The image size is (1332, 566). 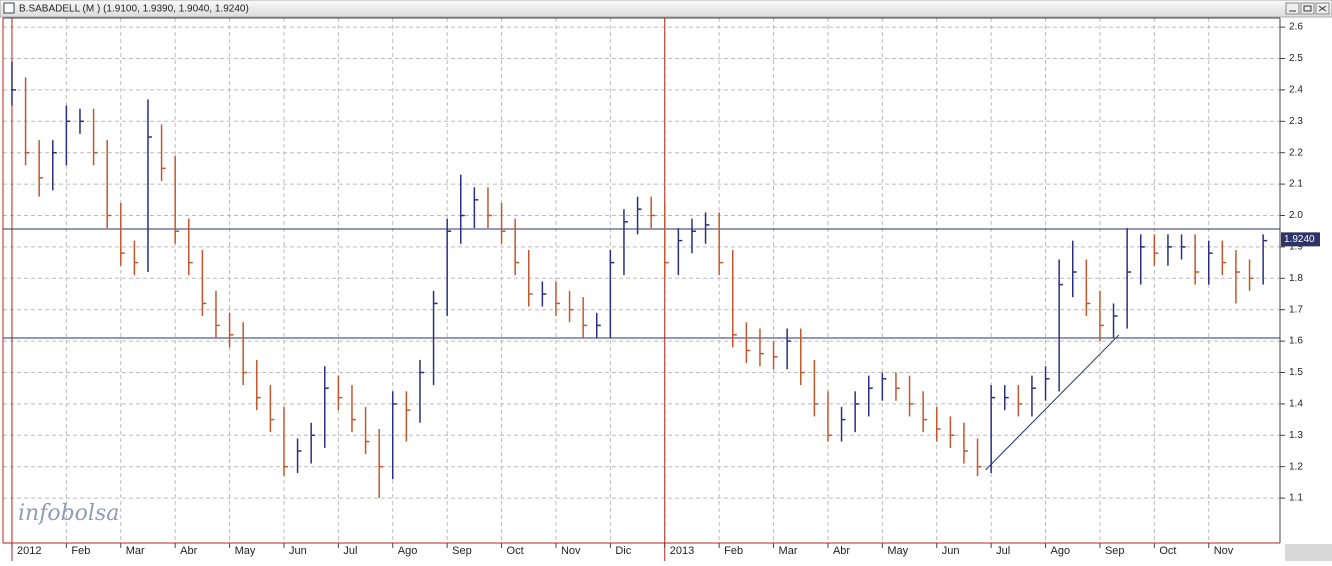 What do you see at coordinates (1296, 372) in the screenshot?
I see `y-tick-label: 1.5` at bounding box center [1296, 372].